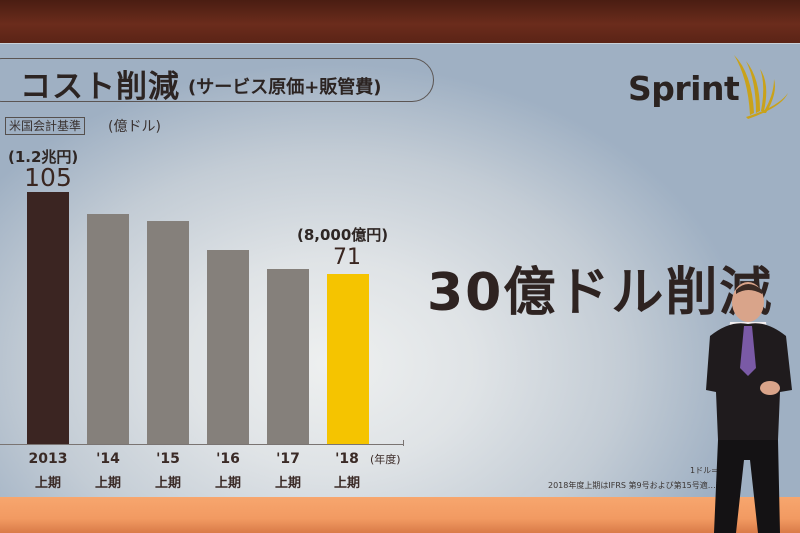 The image size is (800, 533). I want to click on presenter-figure, so click(749, 407).